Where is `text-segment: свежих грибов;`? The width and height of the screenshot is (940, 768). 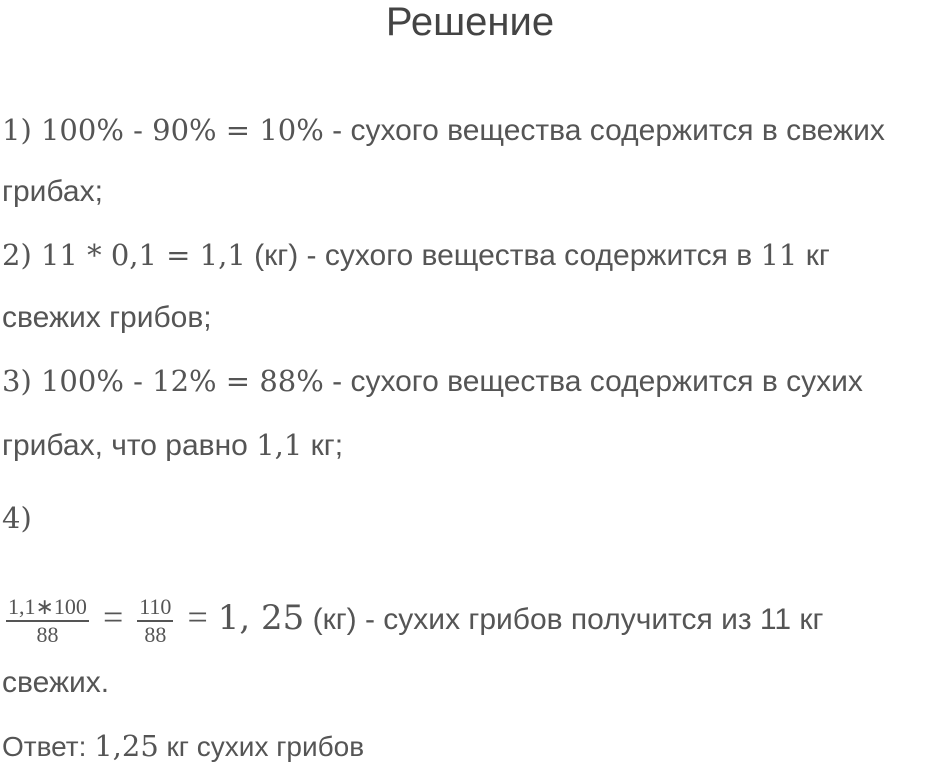
text-segment: свежих грибов; is located at coordinates (107, 317).